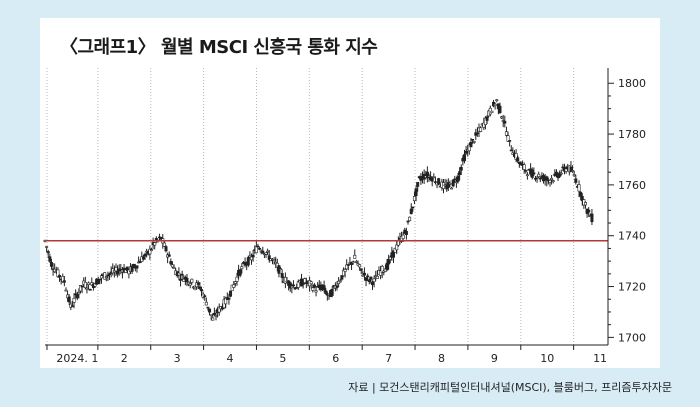 The width and height of the screenshot is (700, 407). I want to click on x-tick-labels: 2024. 1 2 3 4 5 6 7 8 9 10 11, so click(331, 358).